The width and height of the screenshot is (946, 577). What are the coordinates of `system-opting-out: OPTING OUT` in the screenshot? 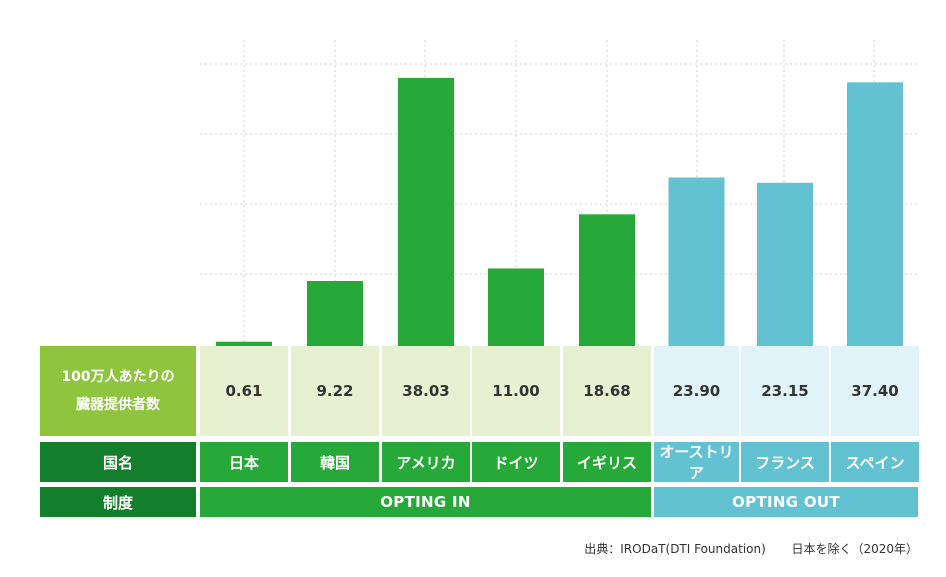 It's located at (786, 502).